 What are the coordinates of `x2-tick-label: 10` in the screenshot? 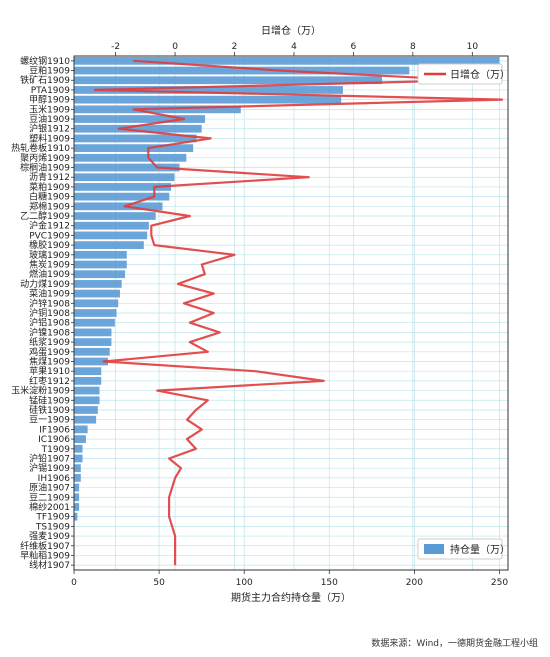 It's located at (473, 47).